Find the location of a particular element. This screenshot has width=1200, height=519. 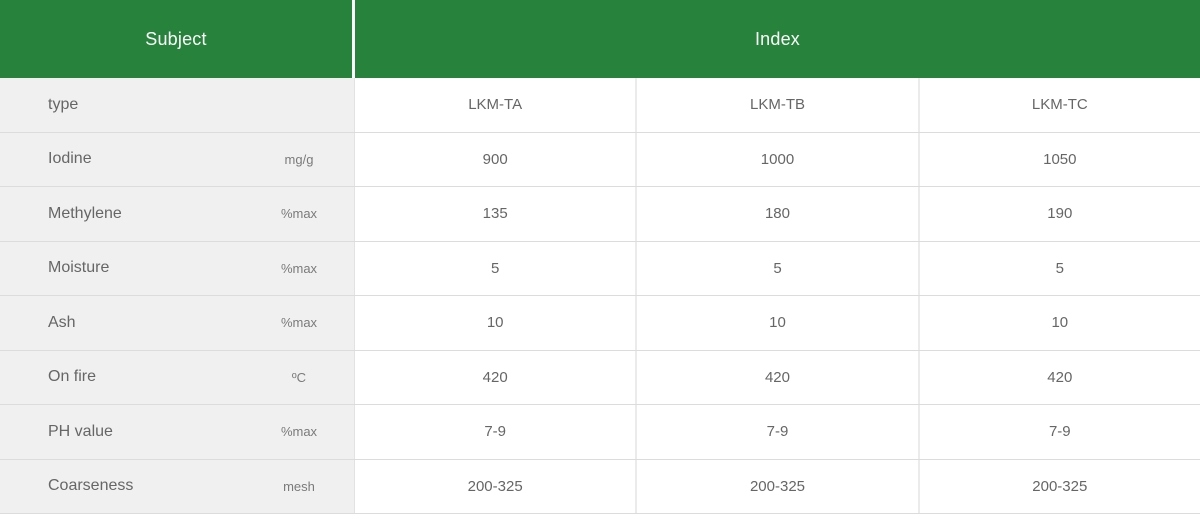

row-unit: mesh is located at coordinates (299, 486).